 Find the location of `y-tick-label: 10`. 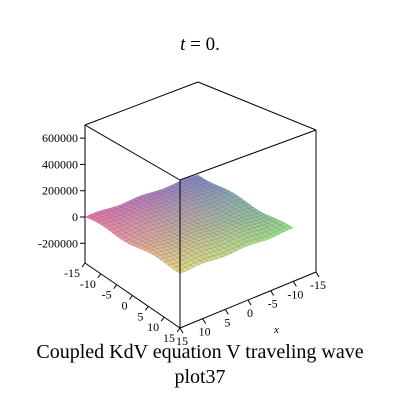

y-tick-label: 10 is located at coordinates (153, 327).